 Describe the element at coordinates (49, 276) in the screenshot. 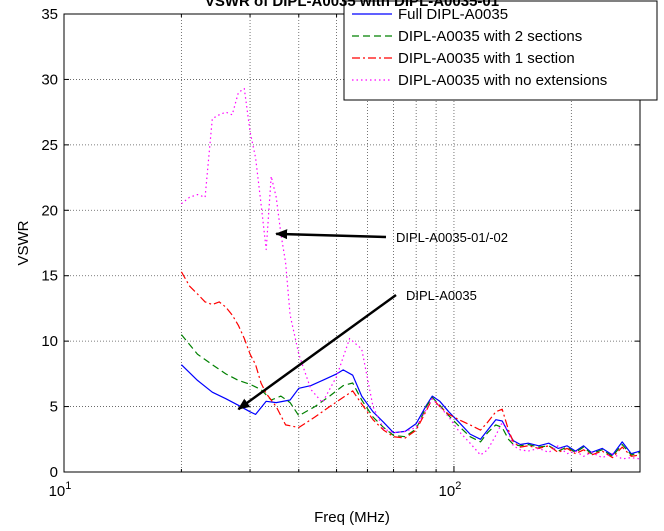

I see `y-tick-label: 15` at that location.